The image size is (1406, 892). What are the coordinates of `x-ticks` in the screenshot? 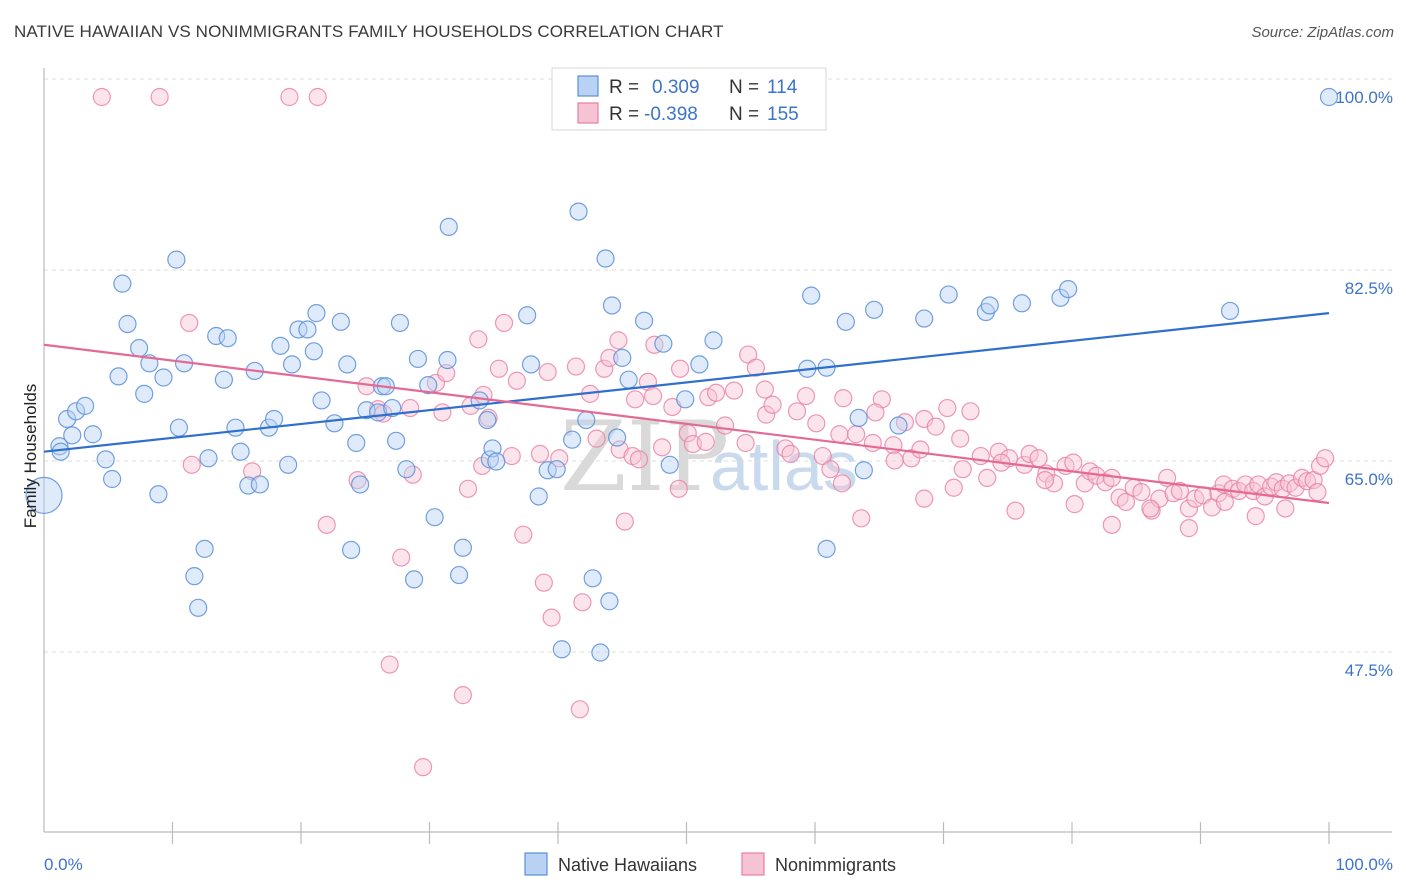 It's located at (750, 833).